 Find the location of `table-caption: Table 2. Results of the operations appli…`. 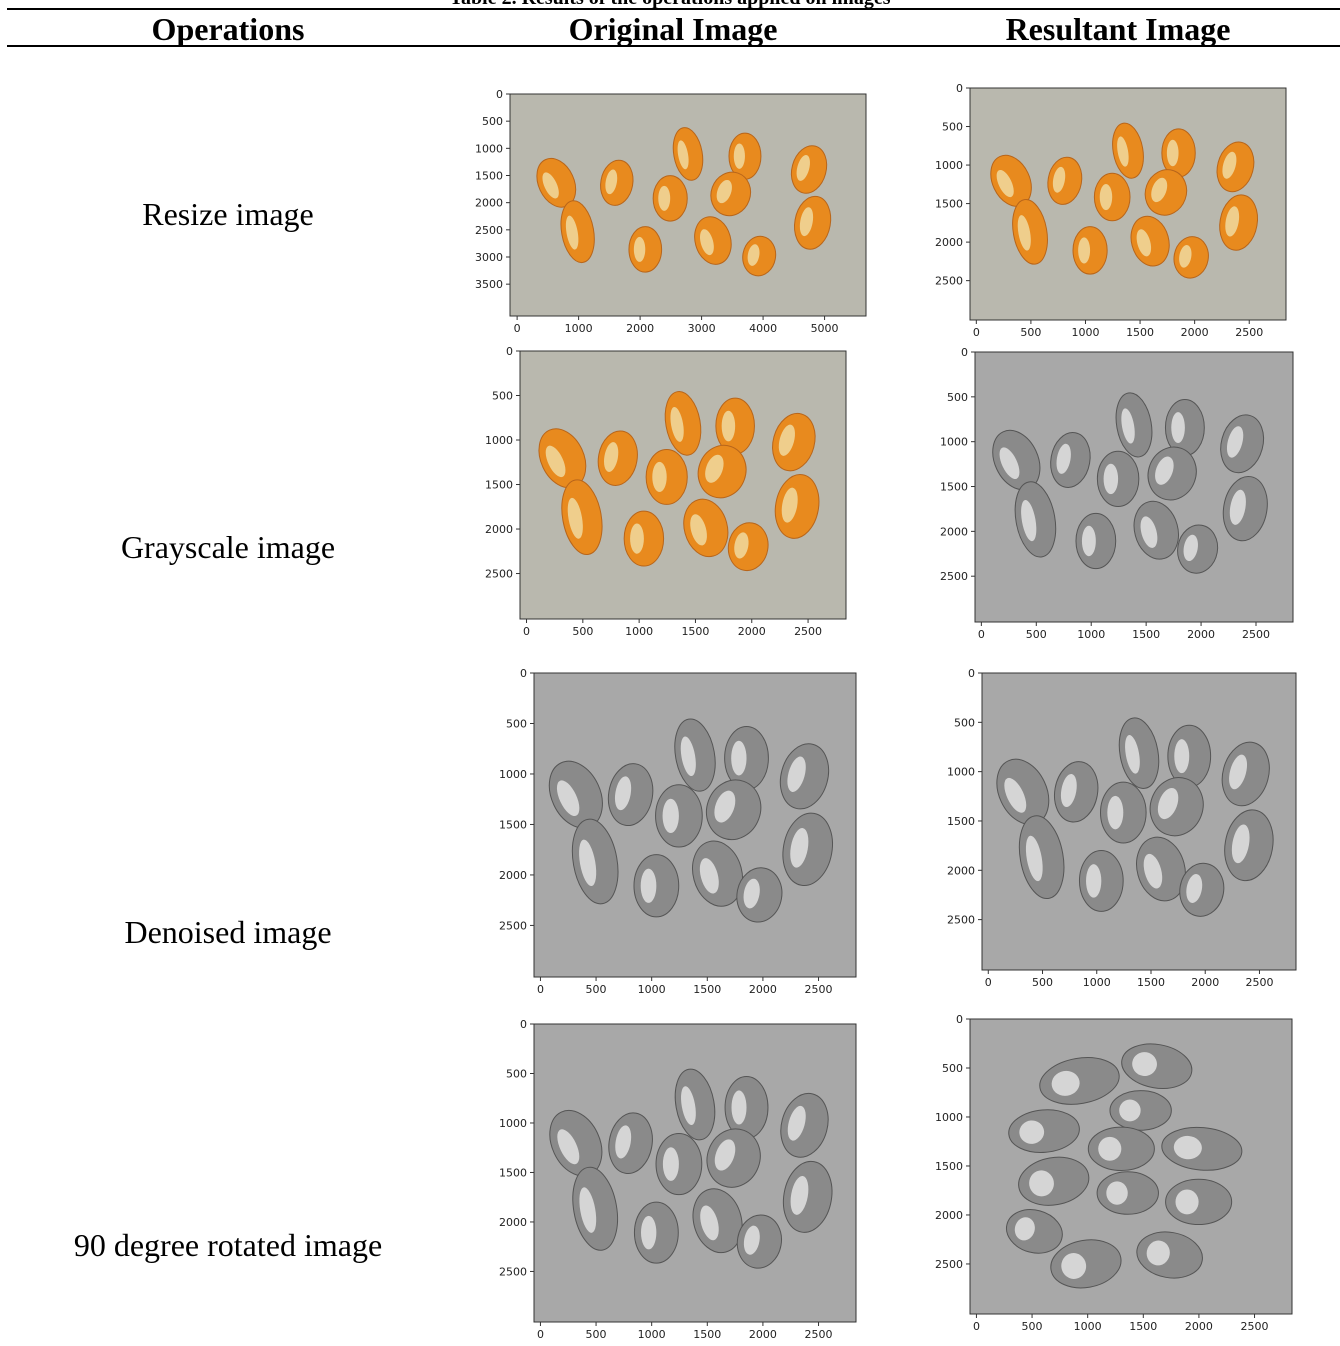

table-caption: Table 2. Results of the operations appli… is located at coordinates (670, 4).